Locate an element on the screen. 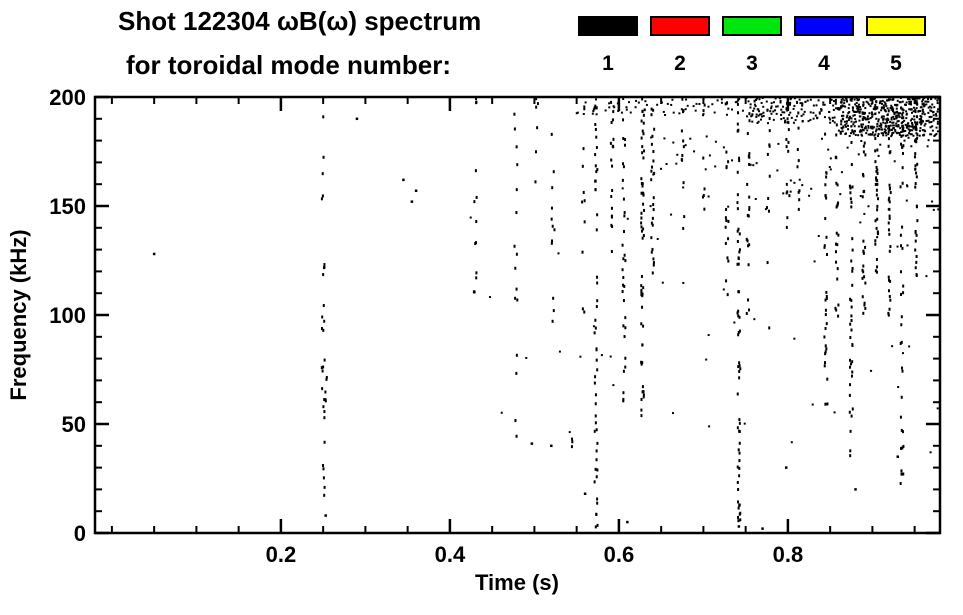  legend-label-5: 5 is located at coordinates (896, 63).